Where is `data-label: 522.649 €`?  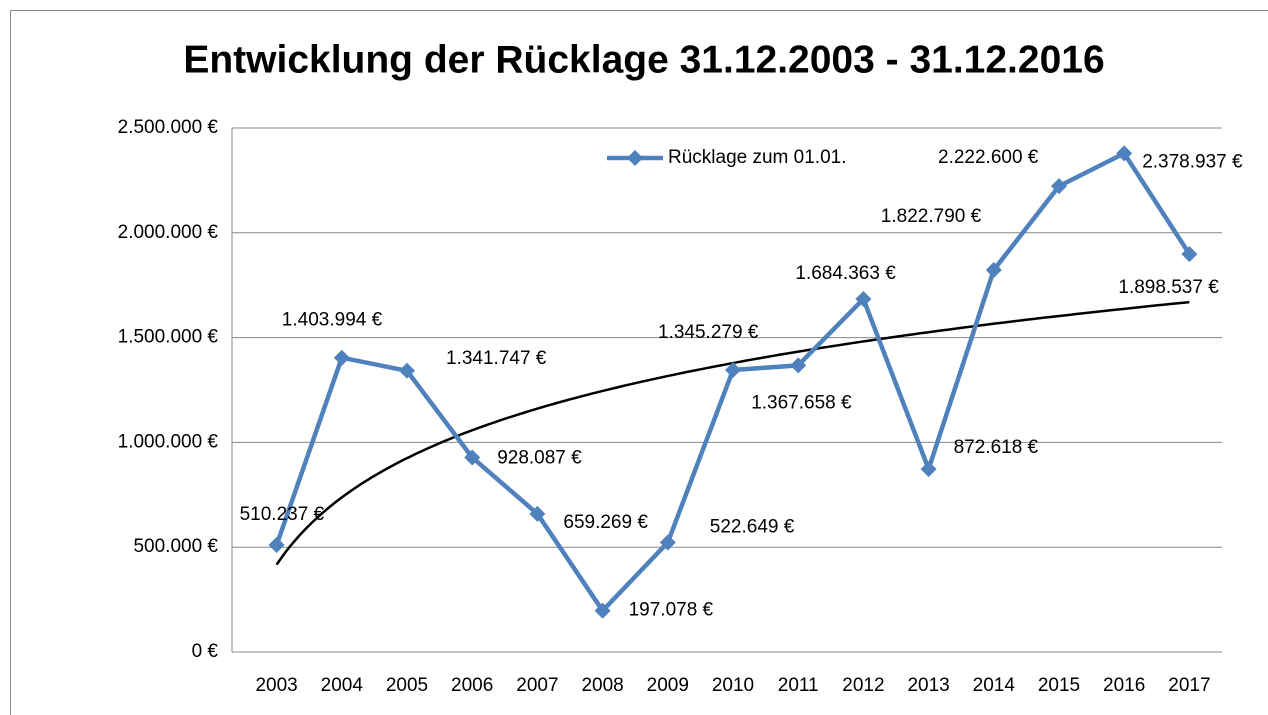
data-label: 522.649 € is located at coordinates (752, 526).